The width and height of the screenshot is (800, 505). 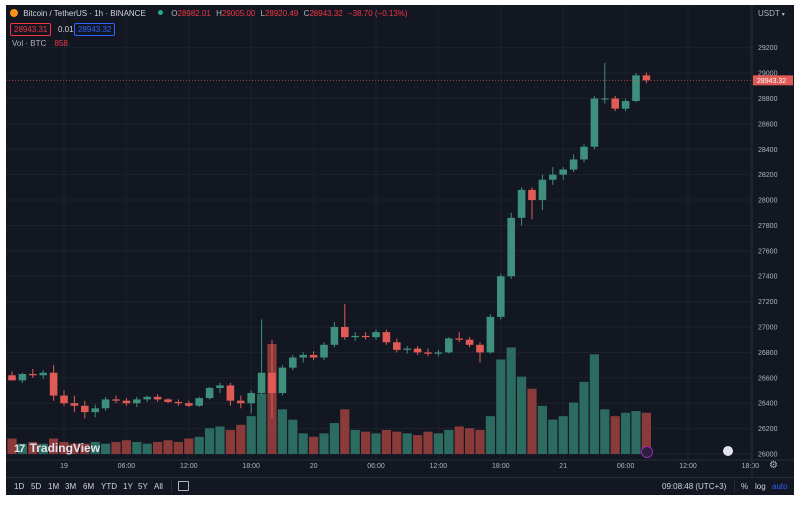 I want to click on timeframe-1d: 1D, so click(x=19, y=486).